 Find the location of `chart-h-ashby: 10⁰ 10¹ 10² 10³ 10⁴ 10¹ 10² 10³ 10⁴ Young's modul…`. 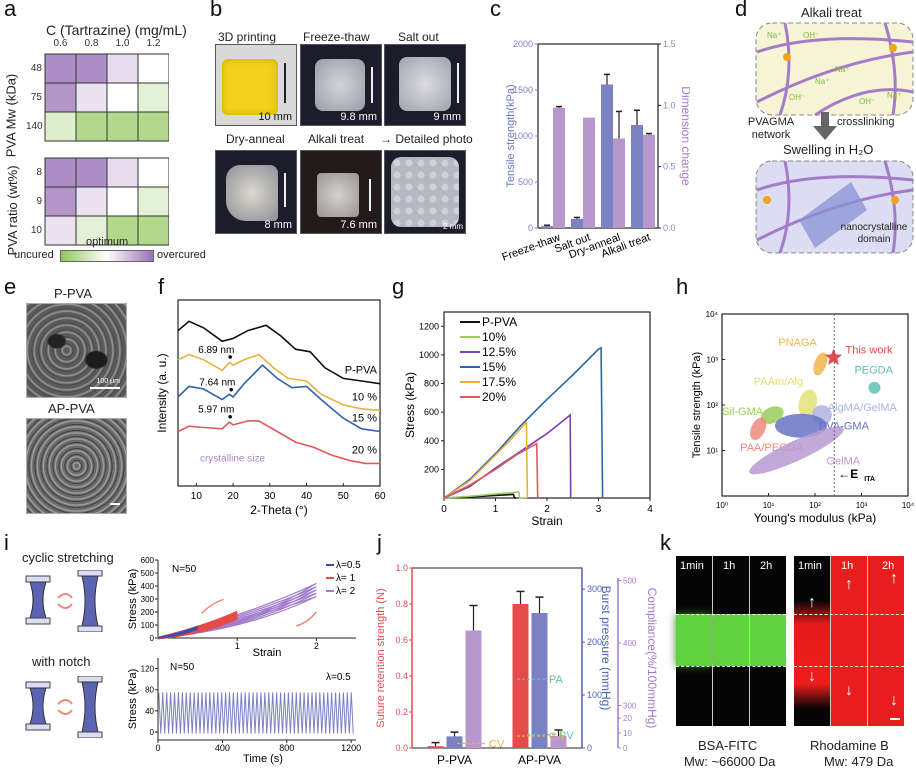

chart-h-ashby: 10⁰ 10¹ 10² 10³ 10⁴ 10¹ 10² 10³ 10⁴ Young's modul… is located at coordinates (803, 417).